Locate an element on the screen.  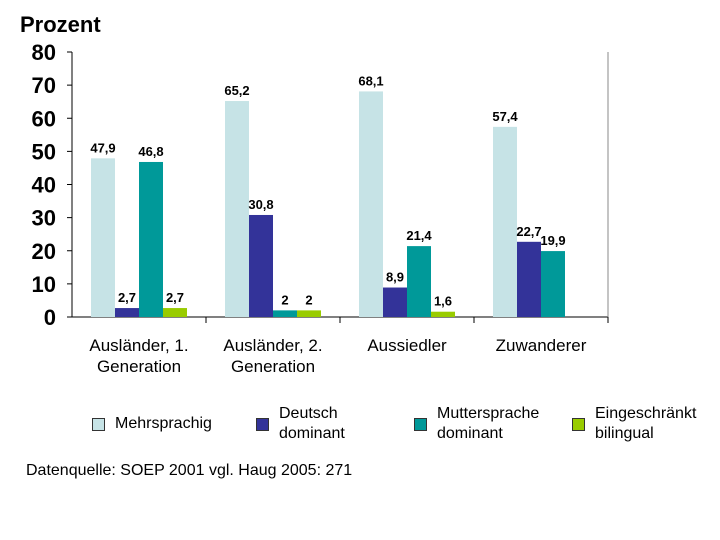
legend-swatch-eingeschraenkt-bilingual is located at coordinates (578, 424).